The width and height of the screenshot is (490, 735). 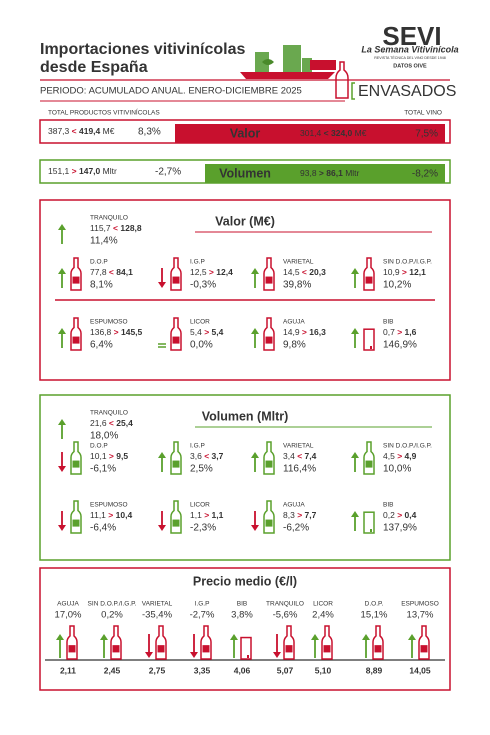 What do you see at coordinates (103, 528) in the screenshot?
I see `item-change: -6,4%` at bounding box center [103, 528].